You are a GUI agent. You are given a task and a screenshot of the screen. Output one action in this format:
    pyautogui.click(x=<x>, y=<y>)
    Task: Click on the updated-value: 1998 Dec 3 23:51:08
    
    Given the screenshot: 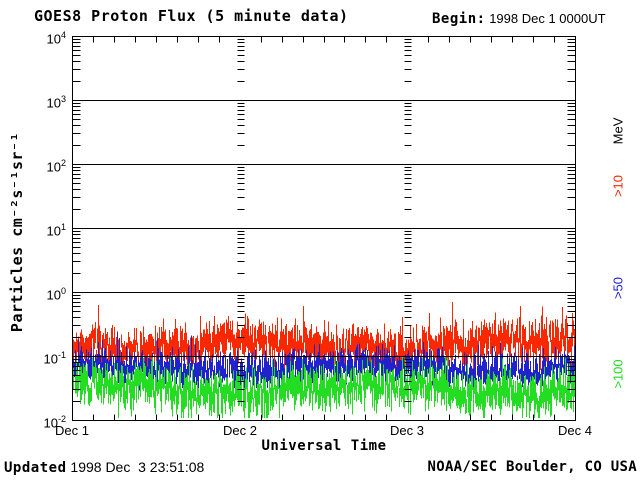 What is the action you would take?
    pyautogui.click(x=135, y=467)
    